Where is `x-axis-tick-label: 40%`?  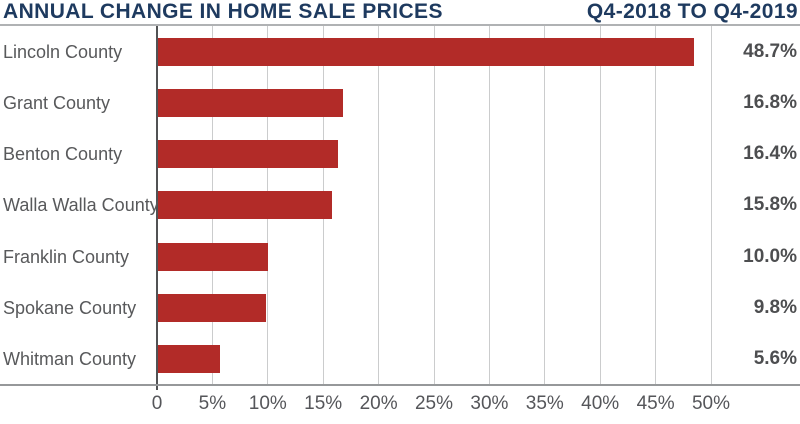
x-axis-tick-label: 40% is located at coordinates (600, 403).